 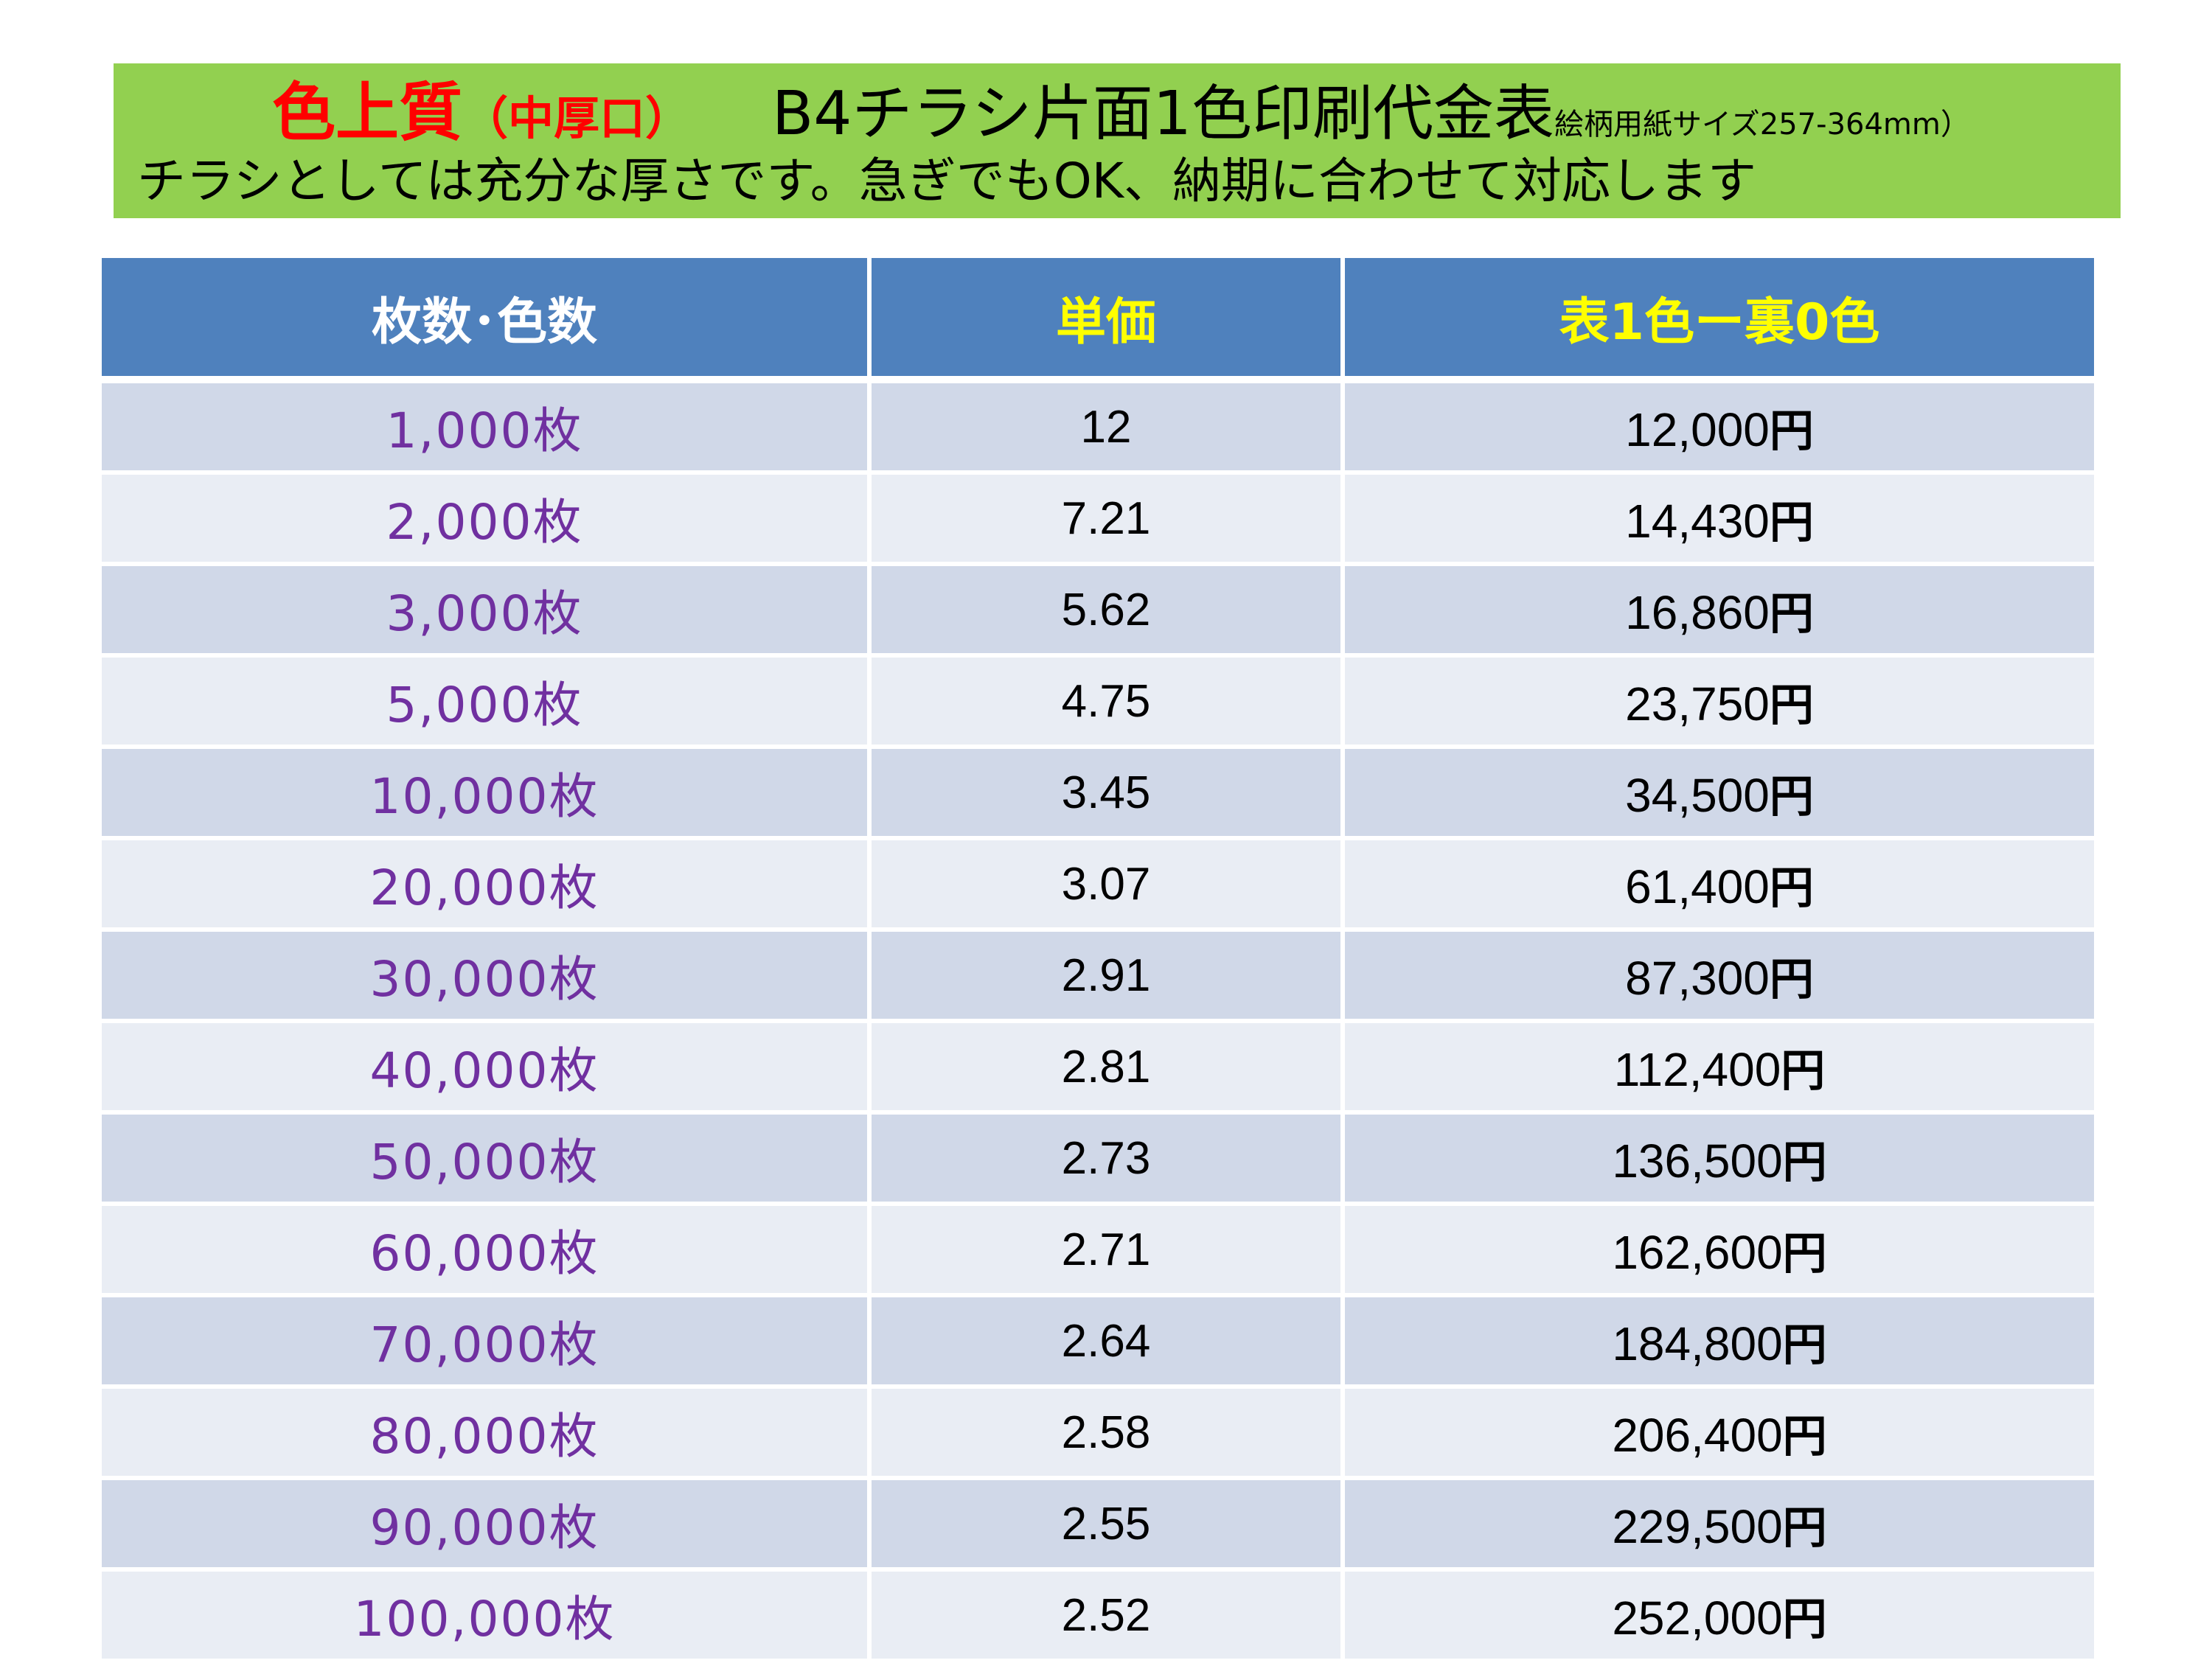 I want to click on quantity-cell: 60,000枚, so click(x=484, y=1249).